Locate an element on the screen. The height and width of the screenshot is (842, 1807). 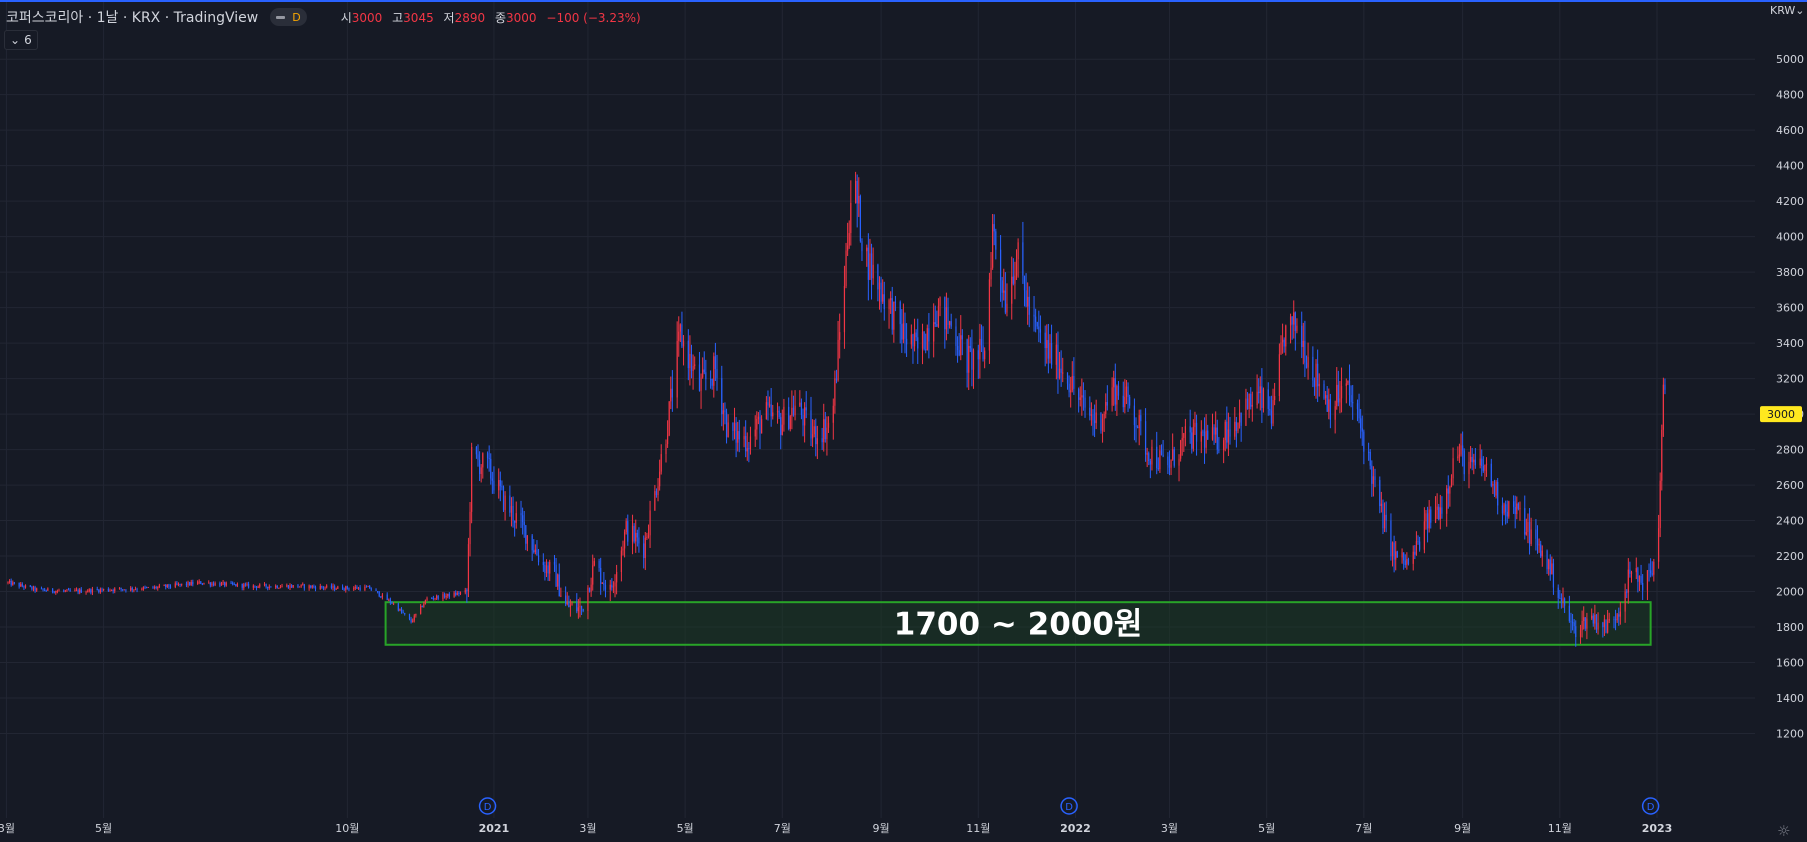
time-tick-label: 9월 is located at coordinates (881, 828).